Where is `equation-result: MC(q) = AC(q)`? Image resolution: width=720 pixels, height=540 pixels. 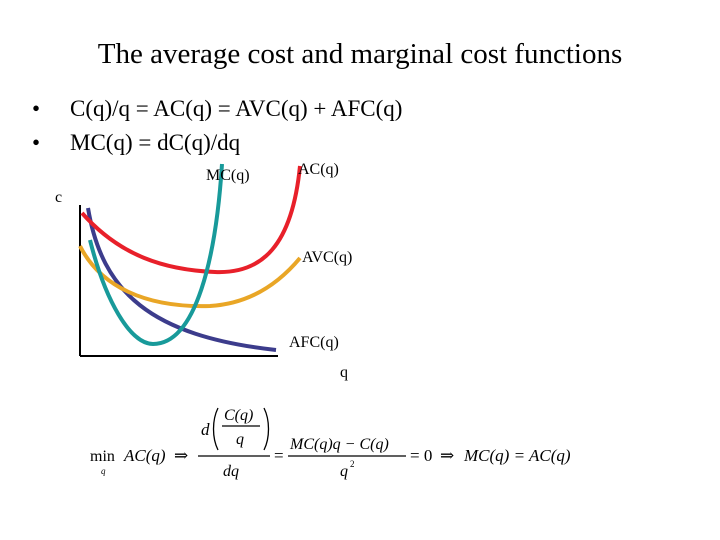 equation-result: MC(q) = AC(q) is located at coordinates (517, 455).